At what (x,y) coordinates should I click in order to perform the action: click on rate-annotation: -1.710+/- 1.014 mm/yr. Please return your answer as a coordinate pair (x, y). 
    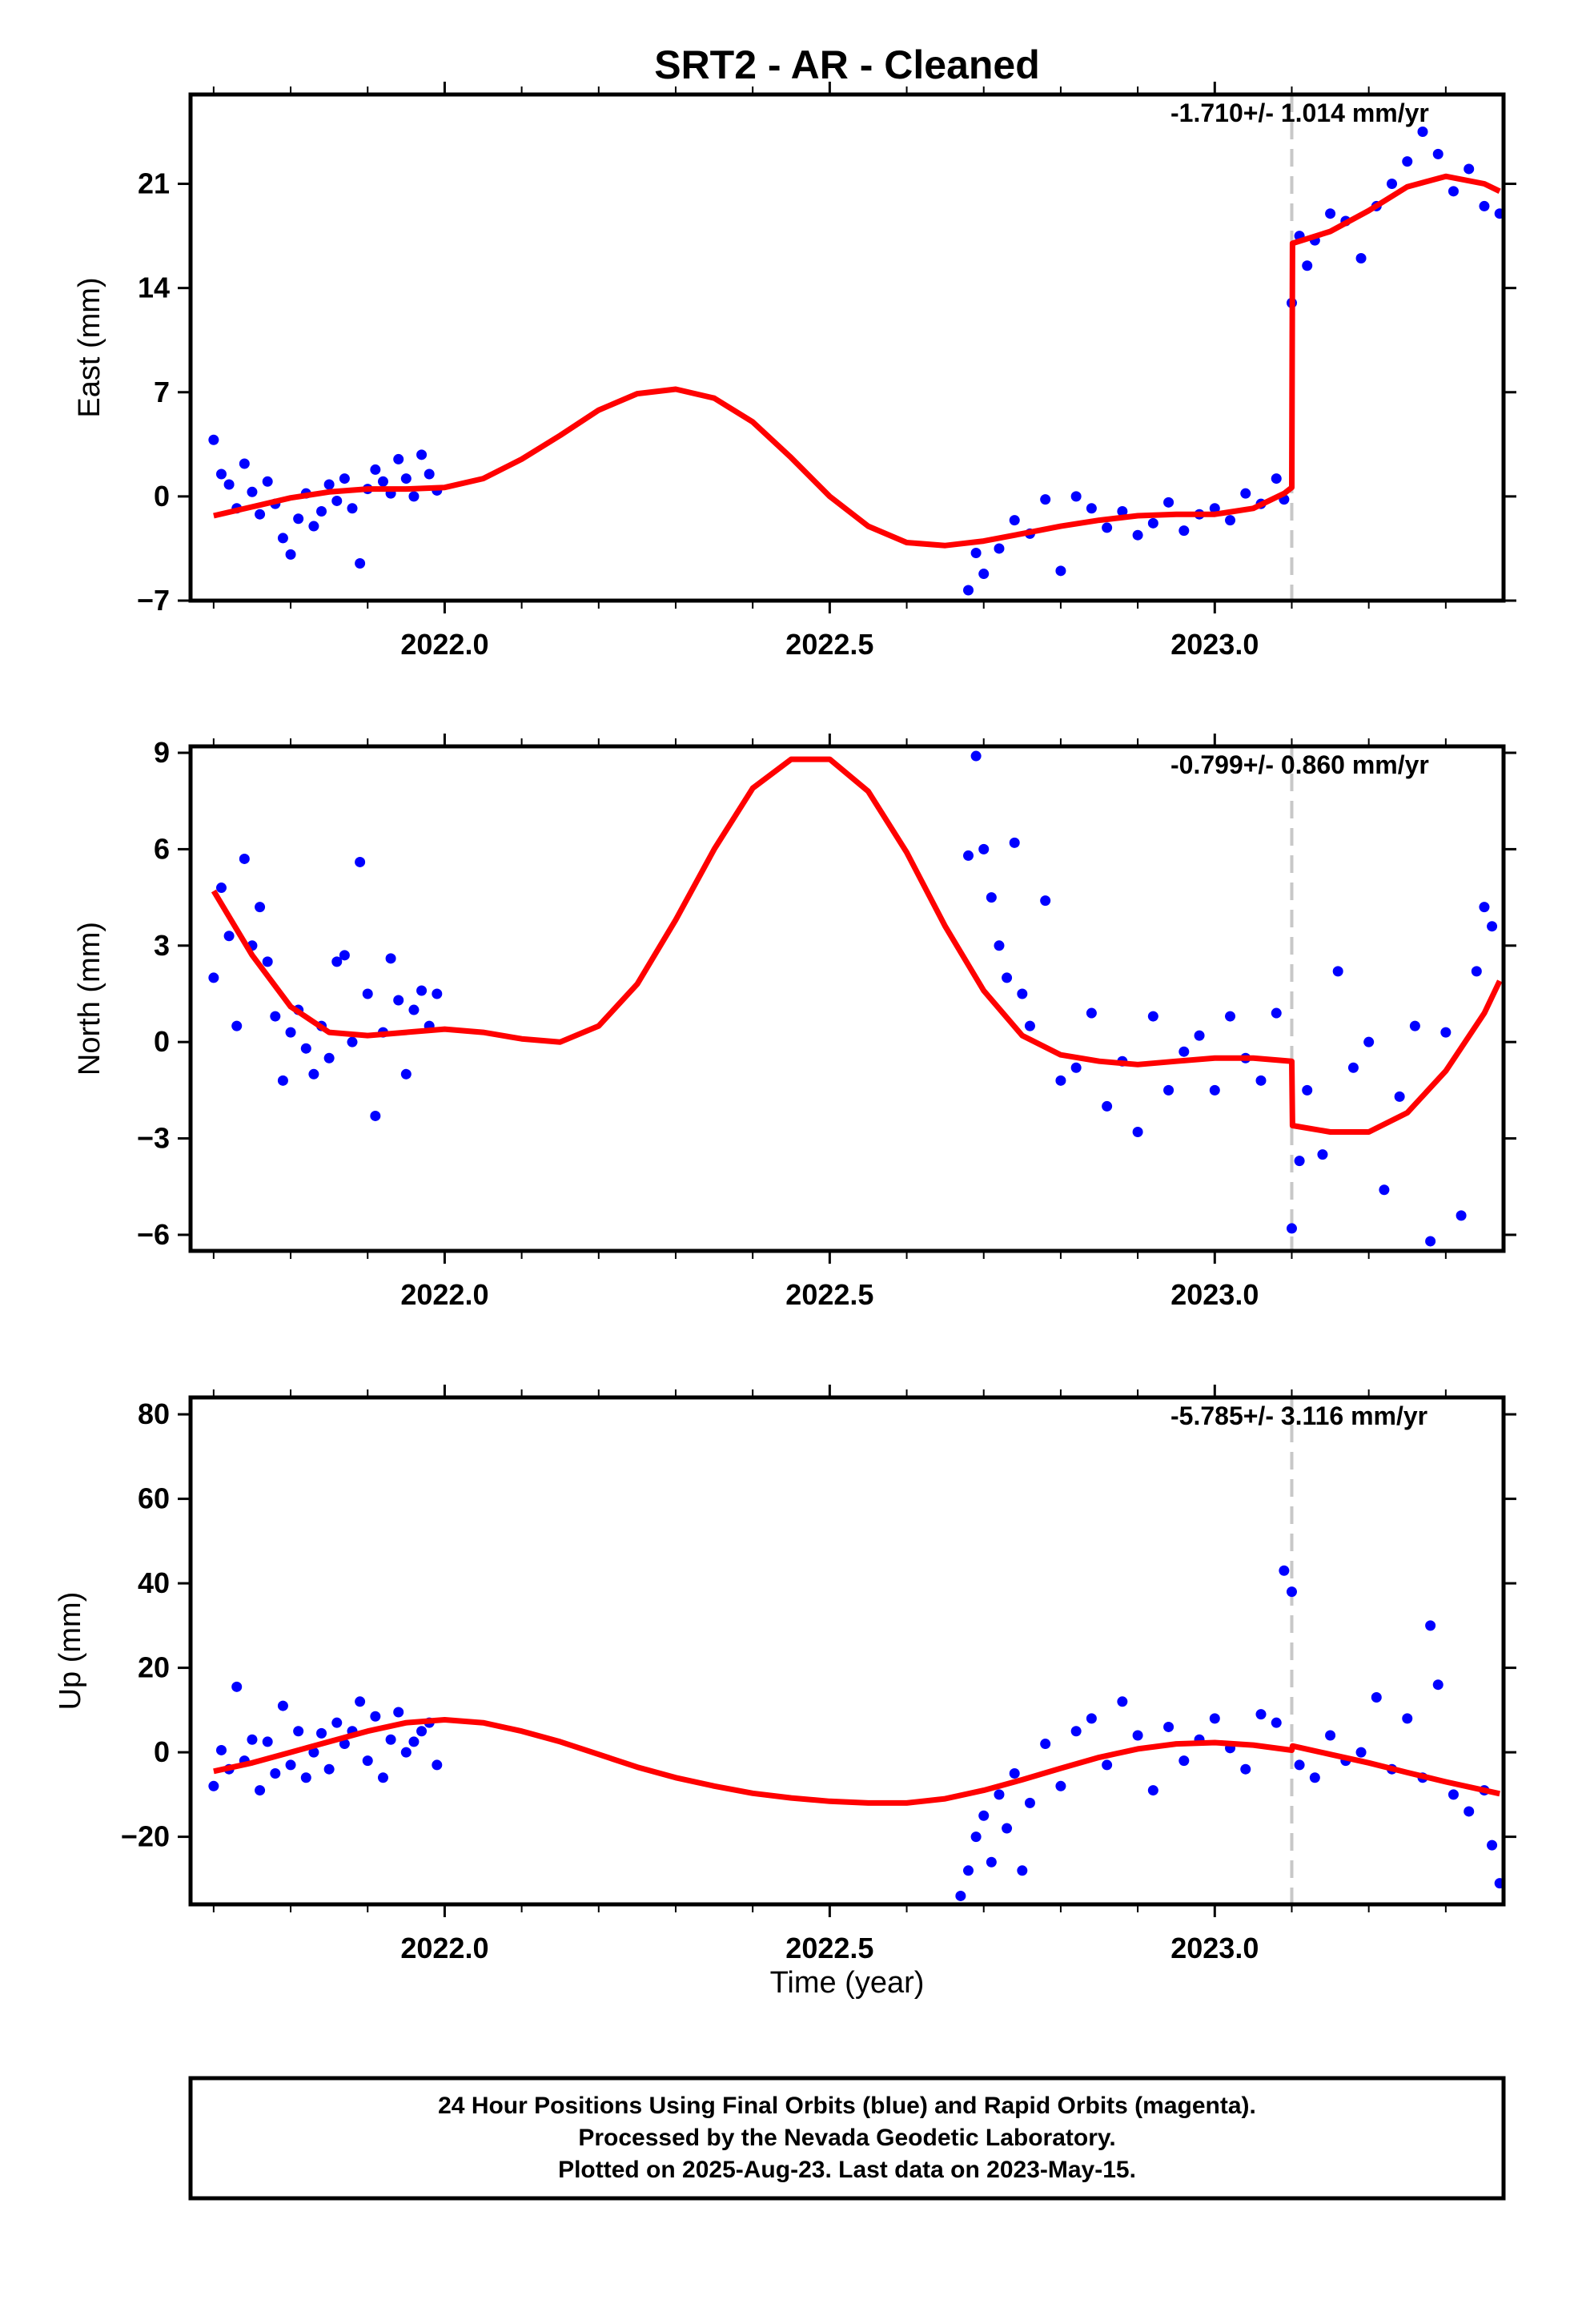
    Looking at the image, I should click on (1300, 113).